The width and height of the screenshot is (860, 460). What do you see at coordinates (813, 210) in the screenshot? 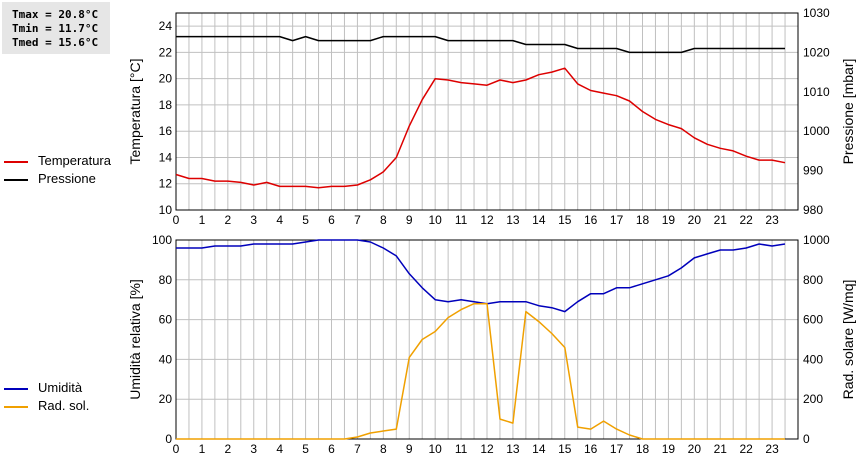
I see `panel1-y2-tick-label: 980` at bounding box center [813, 210].